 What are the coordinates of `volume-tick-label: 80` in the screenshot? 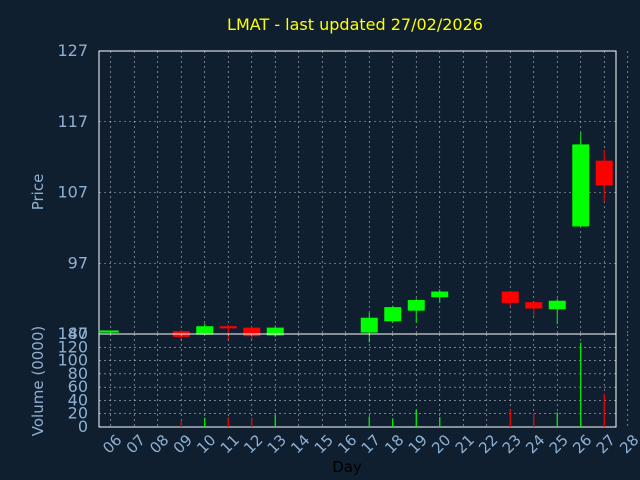 It's located at (78, 373).